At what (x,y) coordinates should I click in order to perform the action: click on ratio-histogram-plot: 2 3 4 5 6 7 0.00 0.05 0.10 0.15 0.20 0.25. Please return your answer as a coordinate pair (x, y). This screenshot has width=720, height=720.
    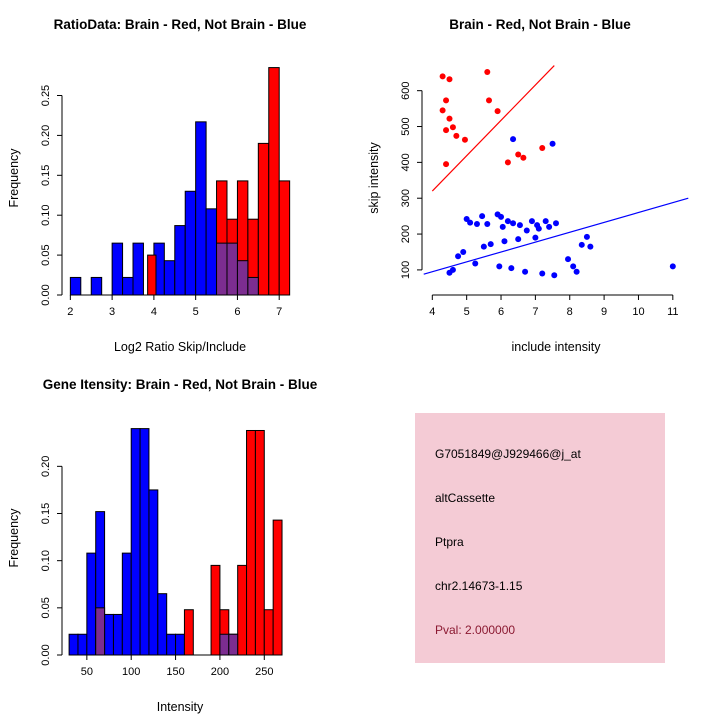
    Looking at the image, I should click on (165, 192).